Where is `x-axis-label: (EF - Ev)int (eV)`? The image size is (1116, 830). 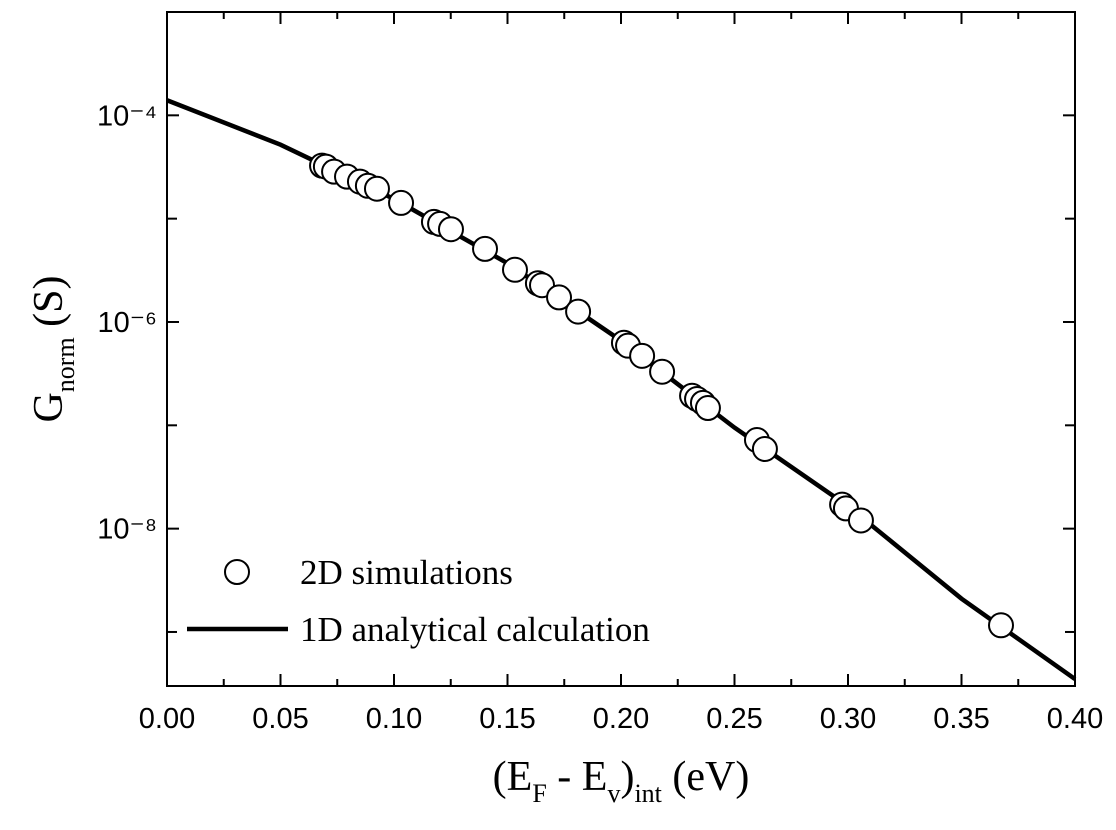 x-axis-label: (EF - Ev)int (eV) is located at coordinates (621, 781).